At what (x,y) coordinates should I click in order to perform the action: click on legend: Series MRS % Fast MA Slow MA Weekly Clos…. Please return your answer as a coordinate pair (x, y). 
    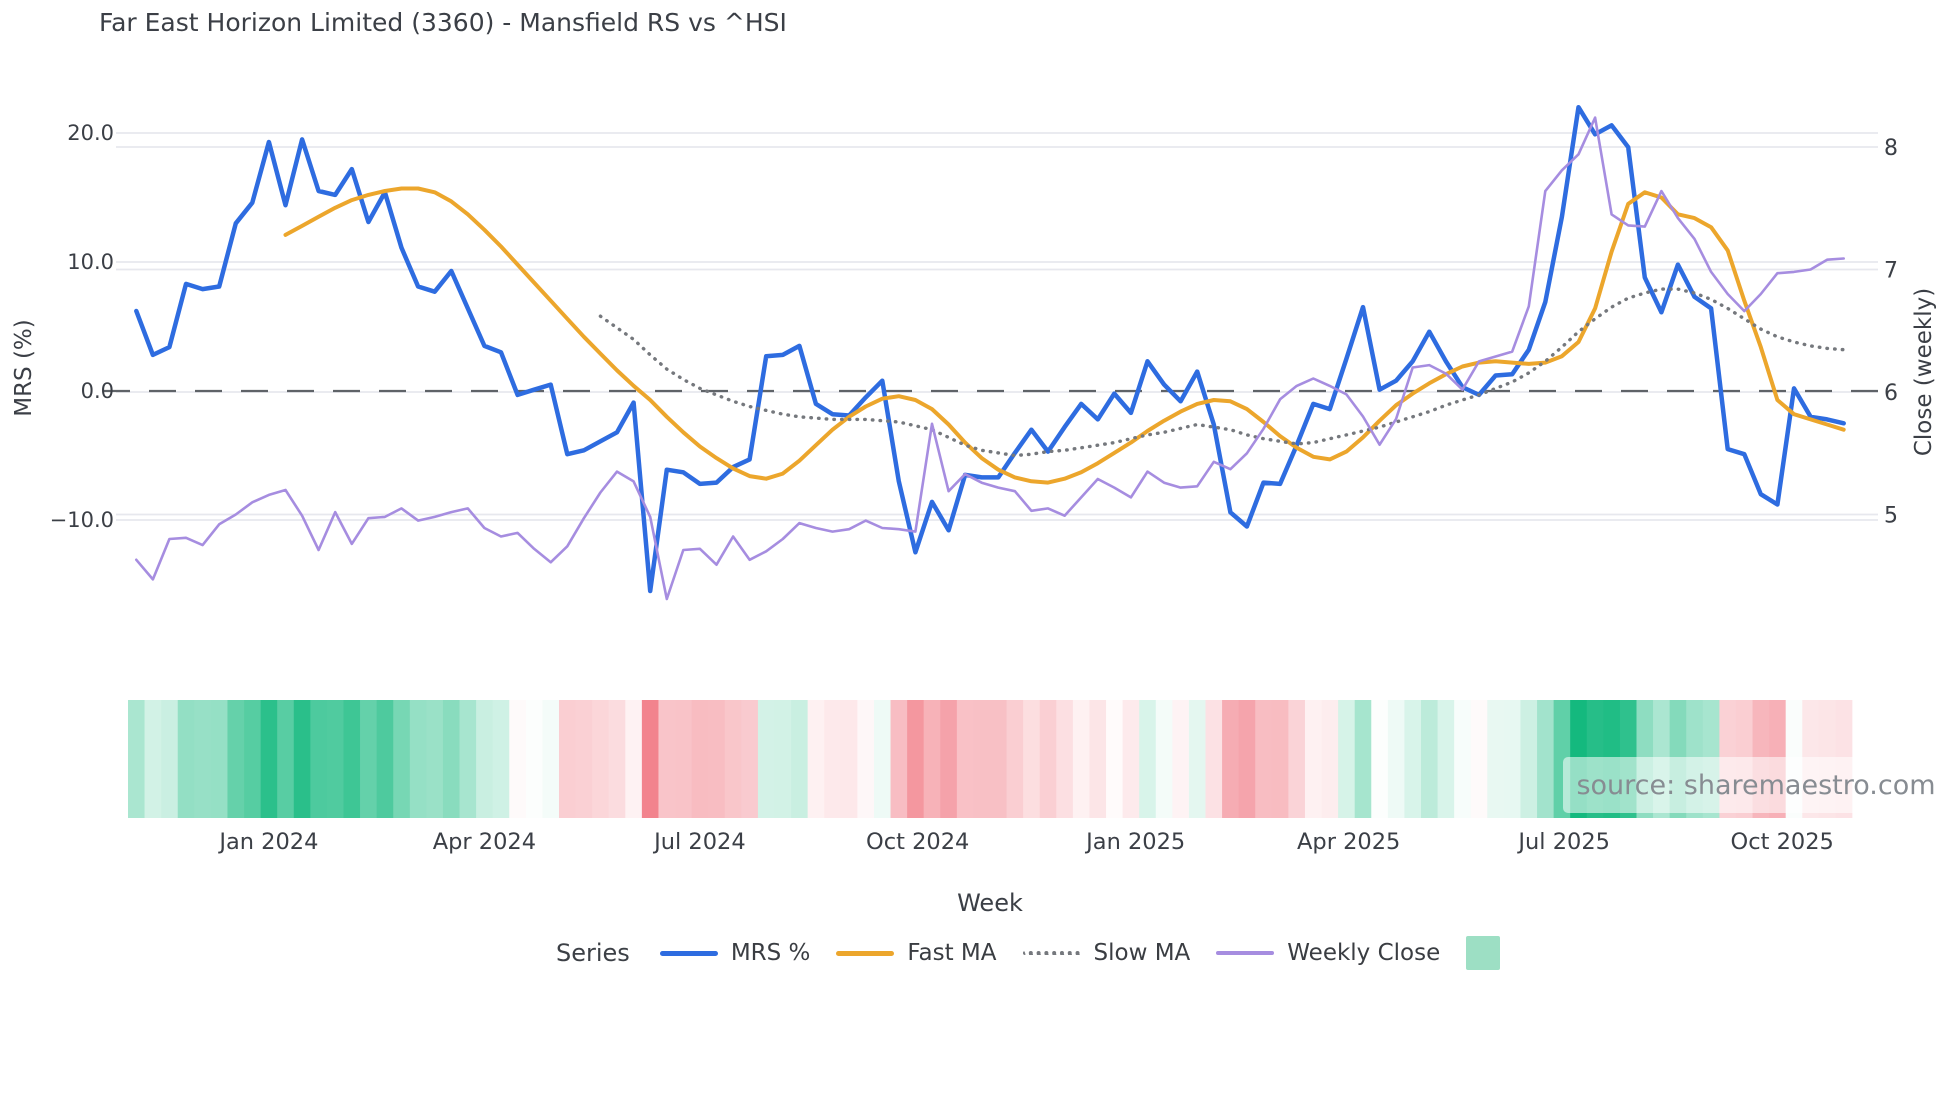
    Looking at the image, I should click on (1028, 953).